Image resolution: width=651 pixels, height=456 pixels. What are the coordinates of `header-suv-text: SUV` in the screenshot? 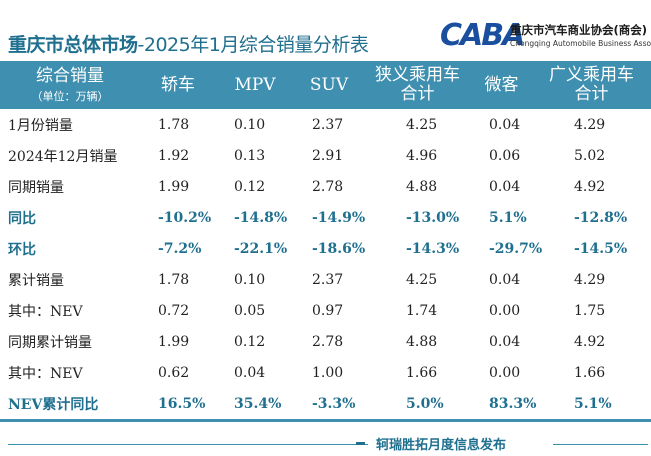 It's located at (329, 84).